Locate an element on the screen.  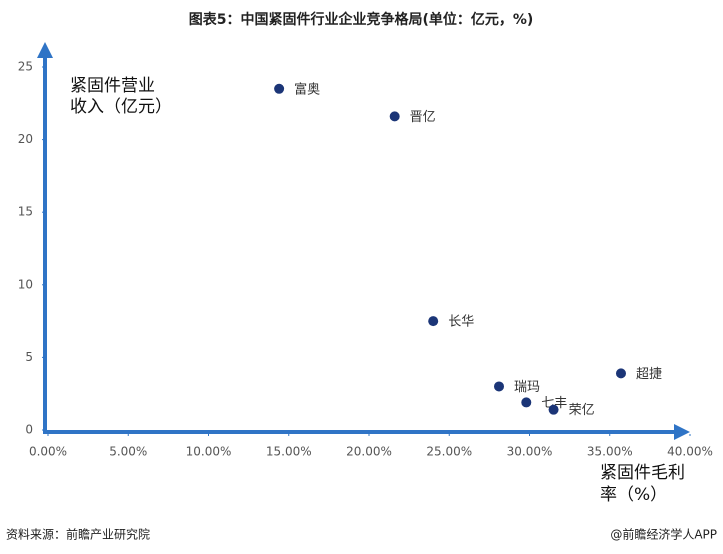
x-tick-label: 40.00% is located at coordinates (690, 452).